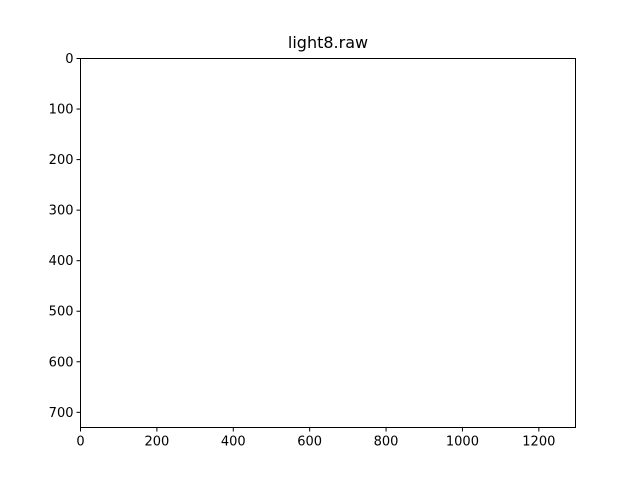 Image resolution: width=640 pixels, height=480 pixels. I want to click on x-tick-label: 1000, so click(462, 442).